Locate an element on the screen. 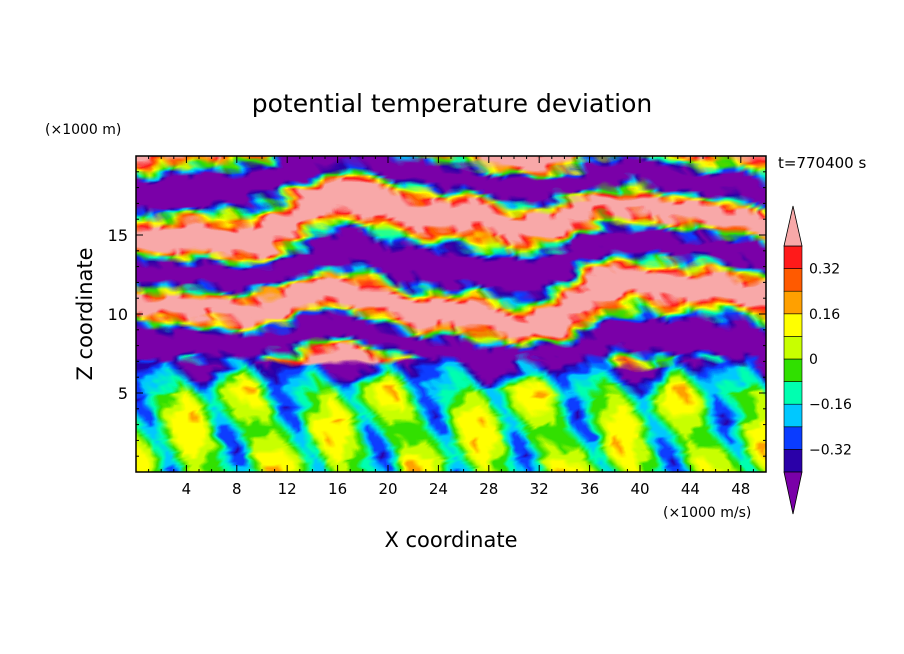  colorbar-tick-label: −0.32 is located at coordinates (830, 450).